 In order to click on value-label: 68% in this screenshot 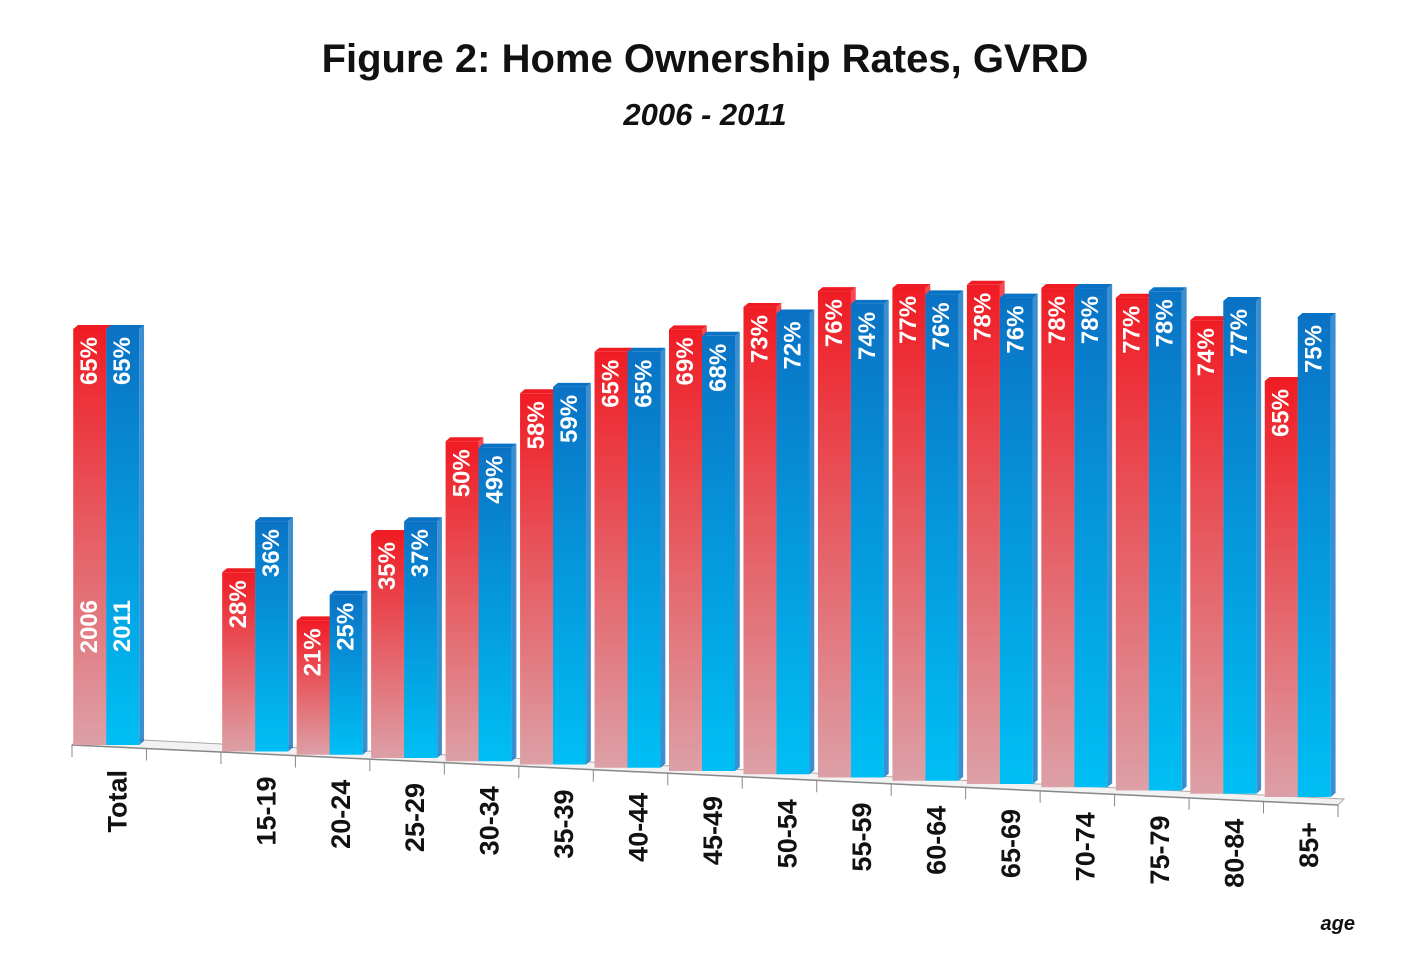, I will do `click(718, 368)`.